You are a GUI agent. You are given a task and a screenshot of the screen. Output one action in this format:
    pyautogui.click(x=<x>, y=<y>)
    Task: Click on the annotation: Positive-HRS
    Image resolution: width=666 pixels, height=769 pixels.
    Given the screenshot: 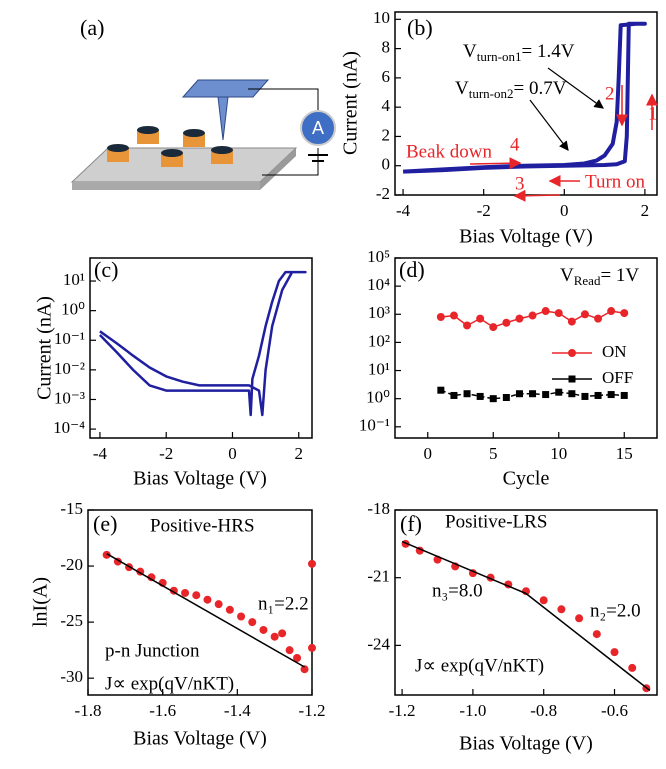 What is the action you would take?
    pyautogui.click(x=202, y=525)
    